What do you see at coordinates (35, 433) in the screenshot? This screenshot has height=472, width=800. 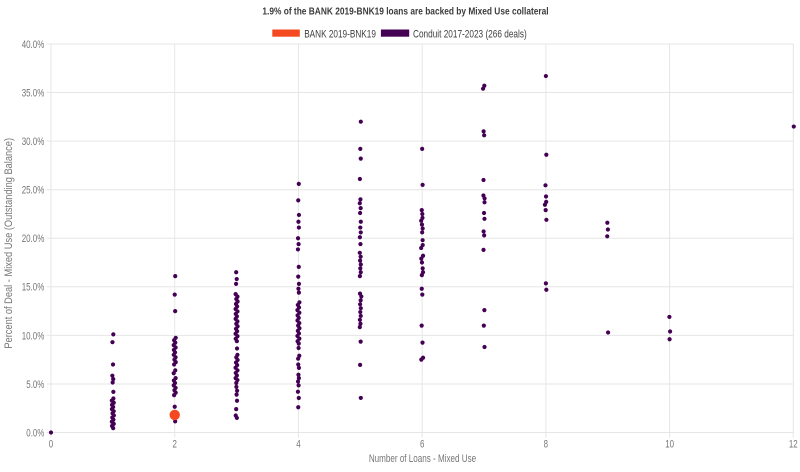 I see `svg-text: 0.0%` at bounding box center [35, 433].